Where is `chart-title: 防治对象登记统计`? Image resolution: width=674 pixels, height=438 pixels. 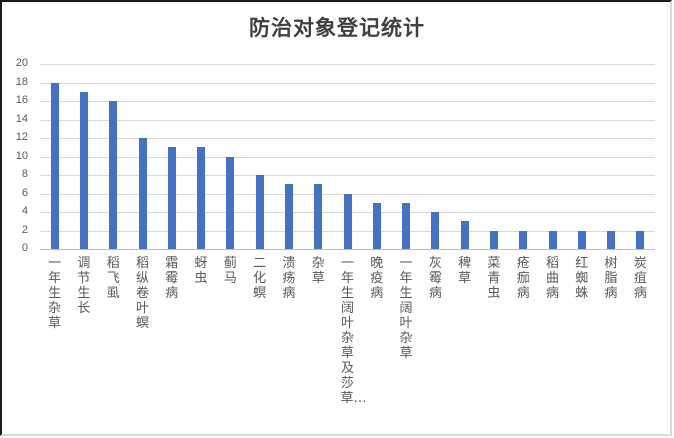 chart-title: 防治对象登记统计 is located at coordinates (337, 27).